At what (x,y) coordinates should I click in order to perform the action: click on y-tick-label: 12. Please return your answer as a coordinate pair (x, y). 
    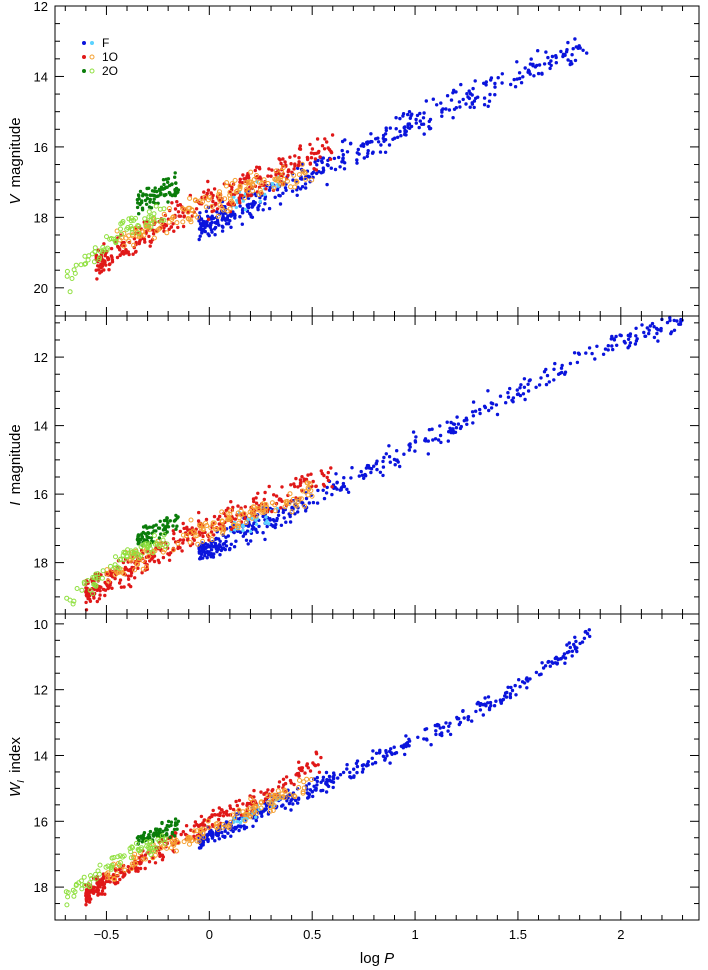
    Looking at the image, I should click on (41, 690).